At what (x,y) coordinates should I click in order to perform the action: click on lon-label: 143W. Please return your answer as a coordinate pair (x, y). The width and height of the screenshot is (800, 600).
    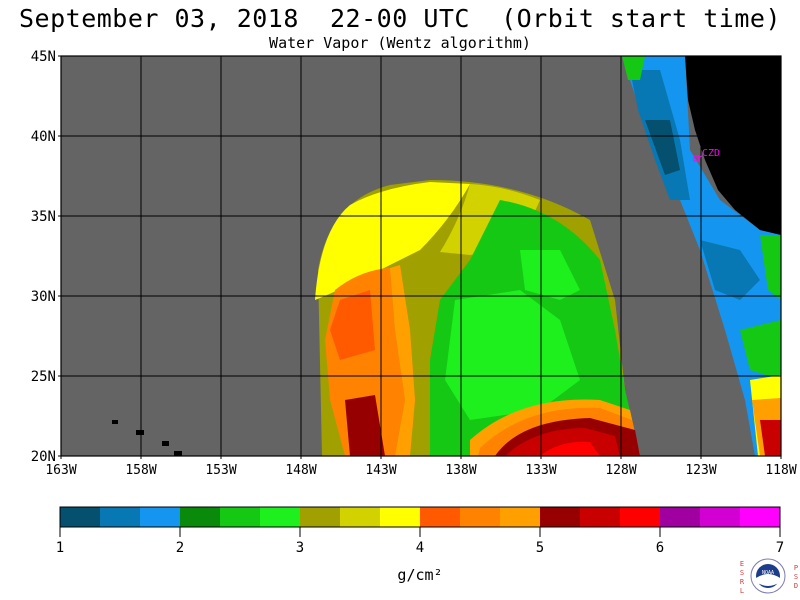
    Looking at the image, I should click on (380, 470).